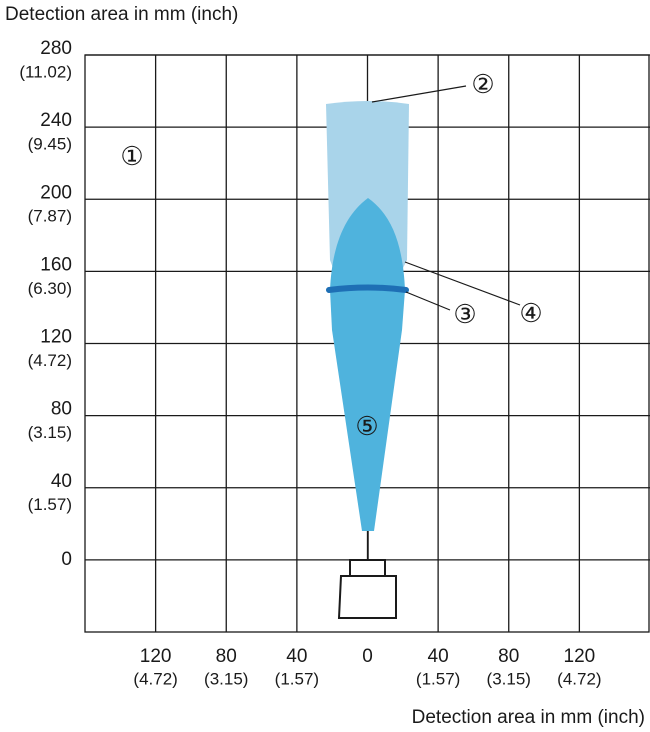 This screenshot has width=650, height=732. I want to click on focus-line, so click(367, 288).